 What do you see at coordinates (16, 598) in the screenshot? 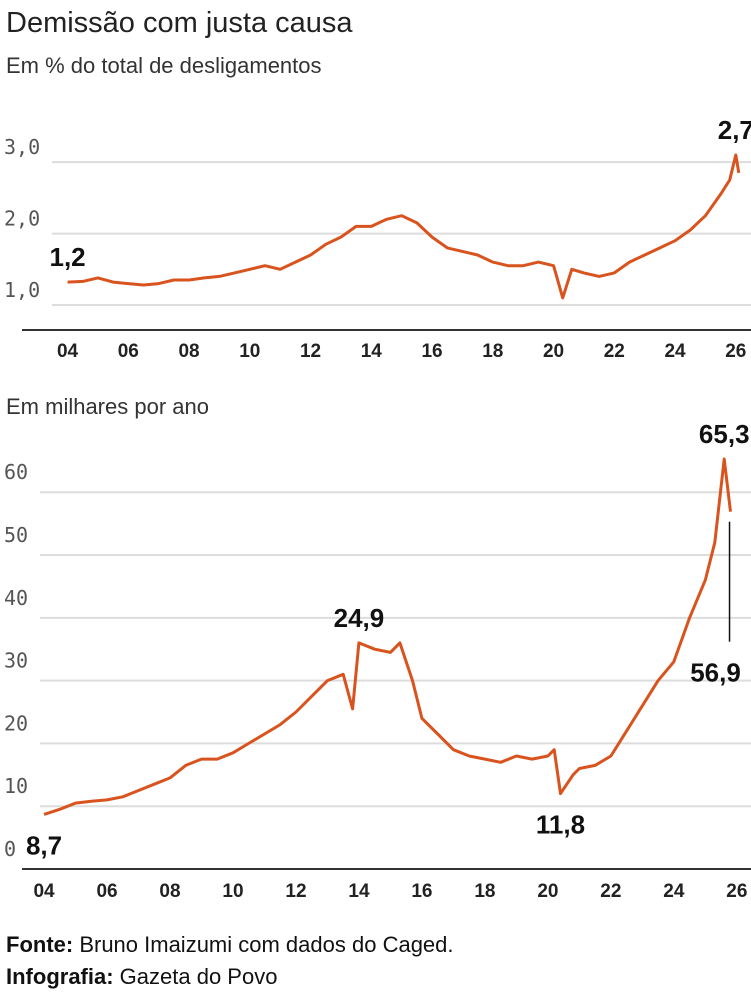
I see `y-tick-label: 40` at bounding box center [16, 598].